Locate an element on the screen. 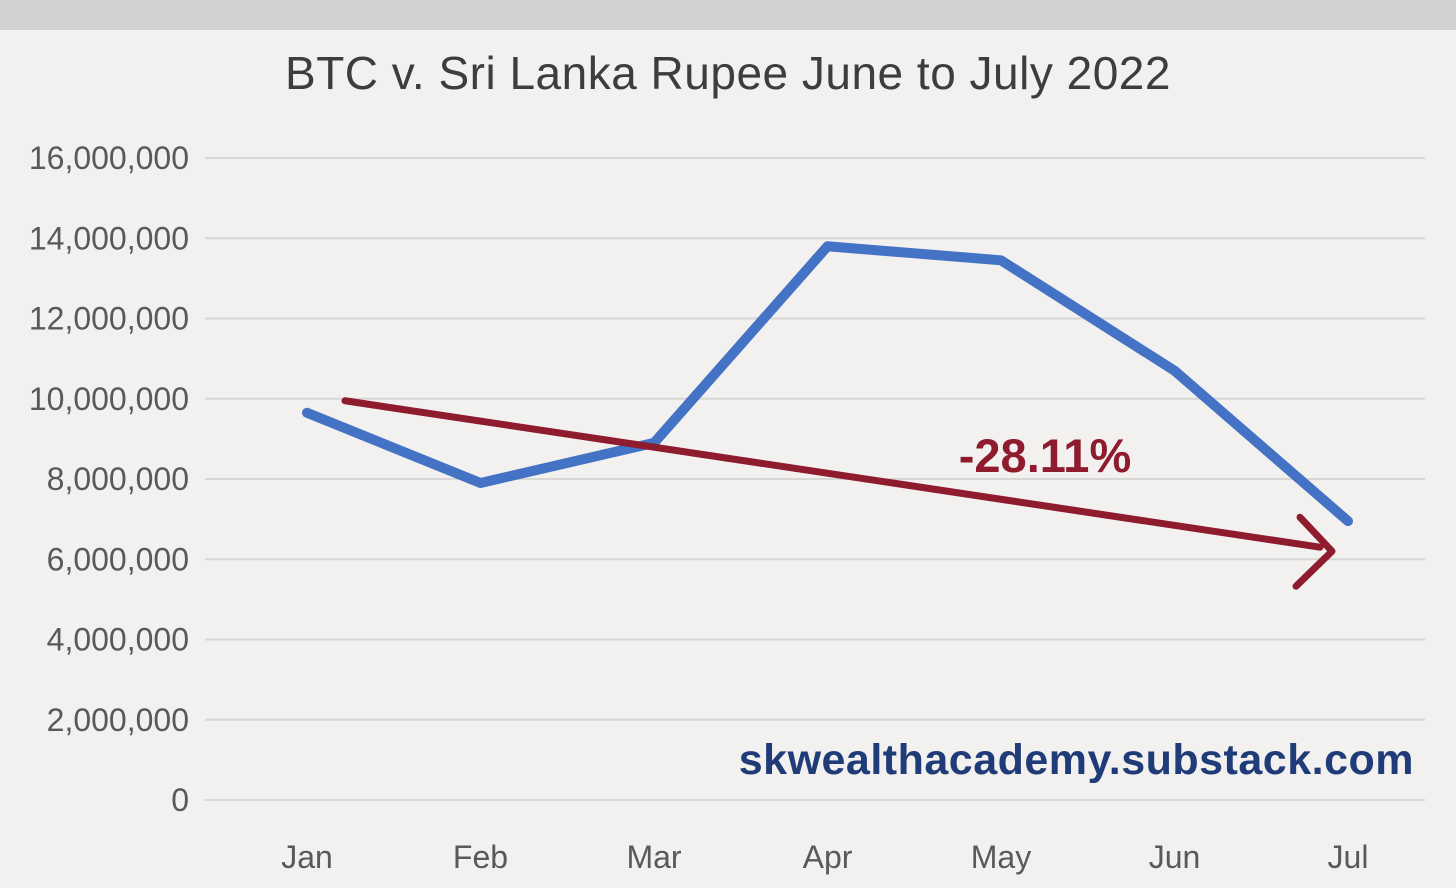  trend-arrow-line is located at coordinates (832, 474).